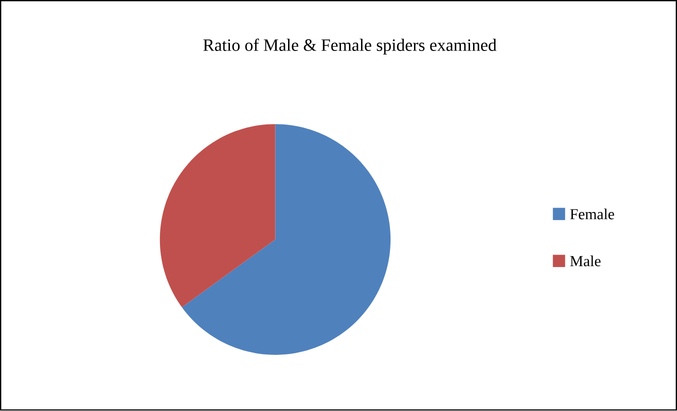 The width and height of the screenshot is (677, 411). Describe the element at coordinates (592, 214) in the screenshot. I see `legend-label: Female` at that location.